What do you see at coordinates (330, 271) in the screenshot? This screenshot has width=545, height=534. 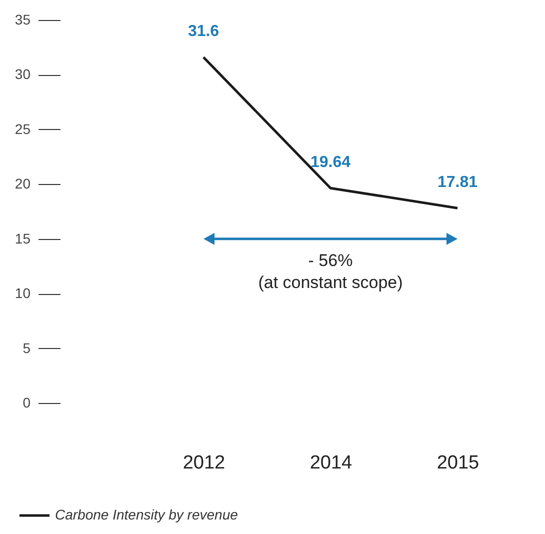 I see `ref-line-label: - 56% (at constant scope)` at bounding box center [330, 271].